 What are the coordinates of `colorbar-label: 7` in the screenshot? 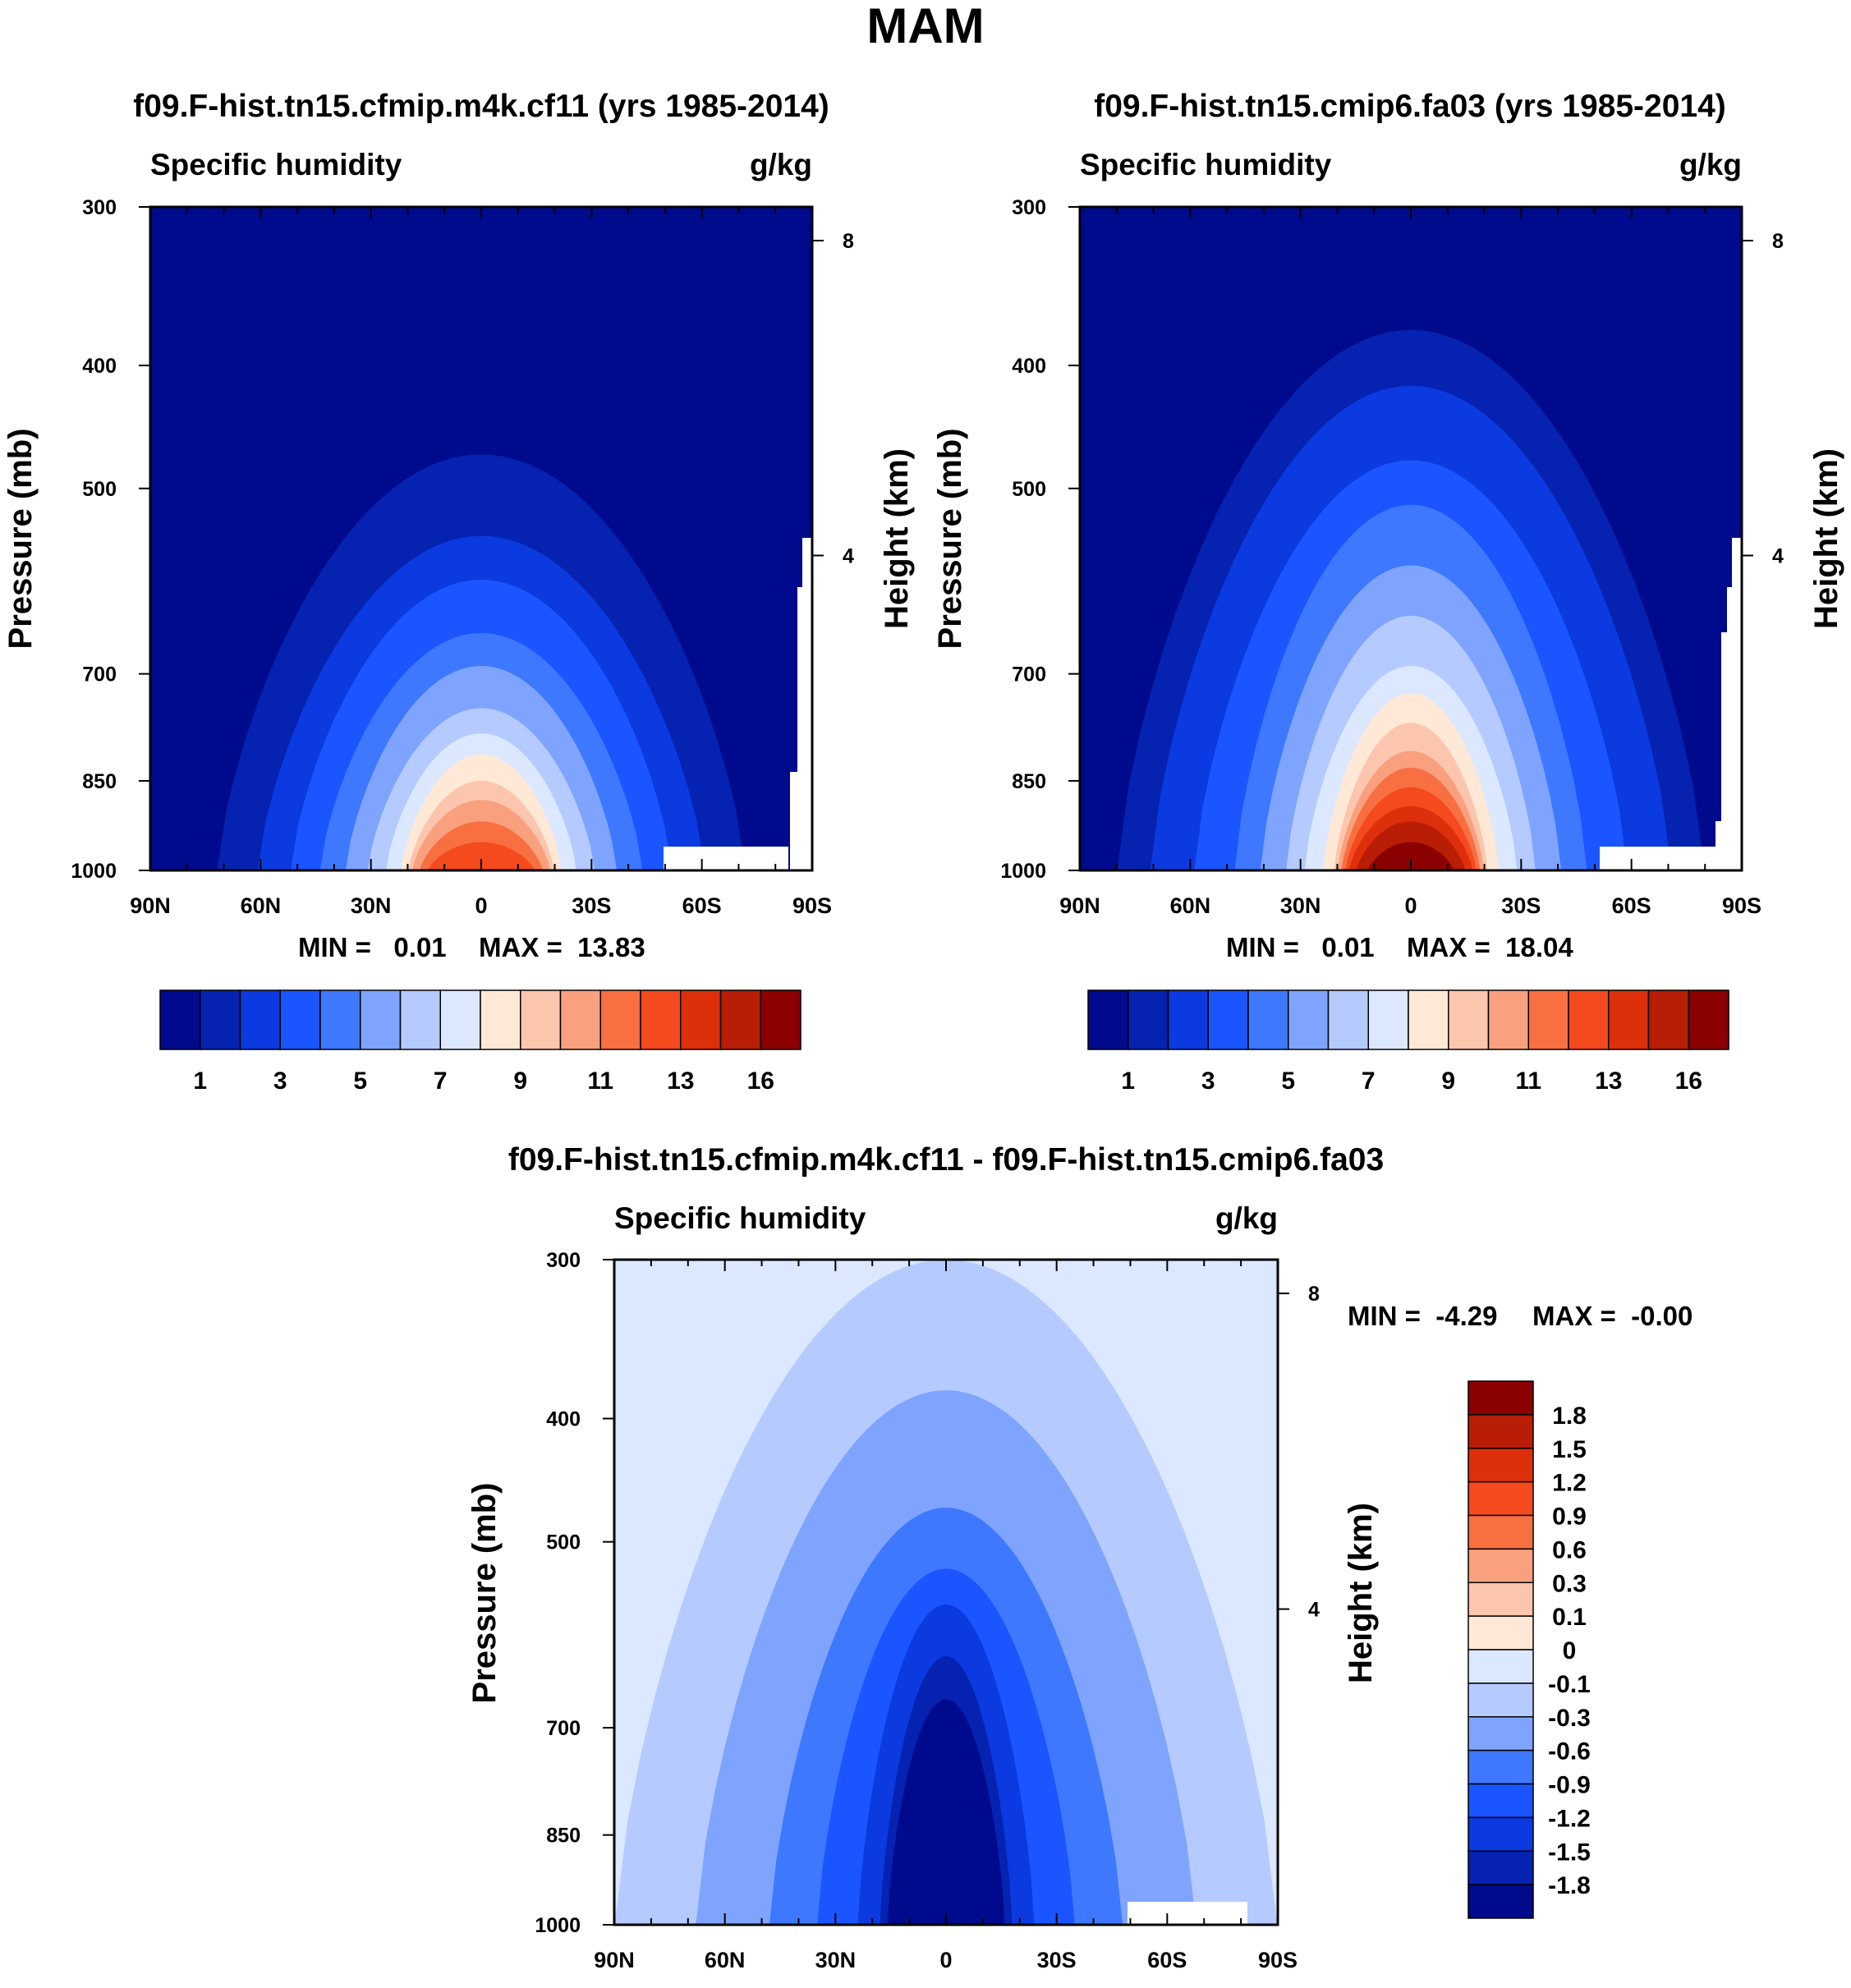 It's located at (441, 1081).